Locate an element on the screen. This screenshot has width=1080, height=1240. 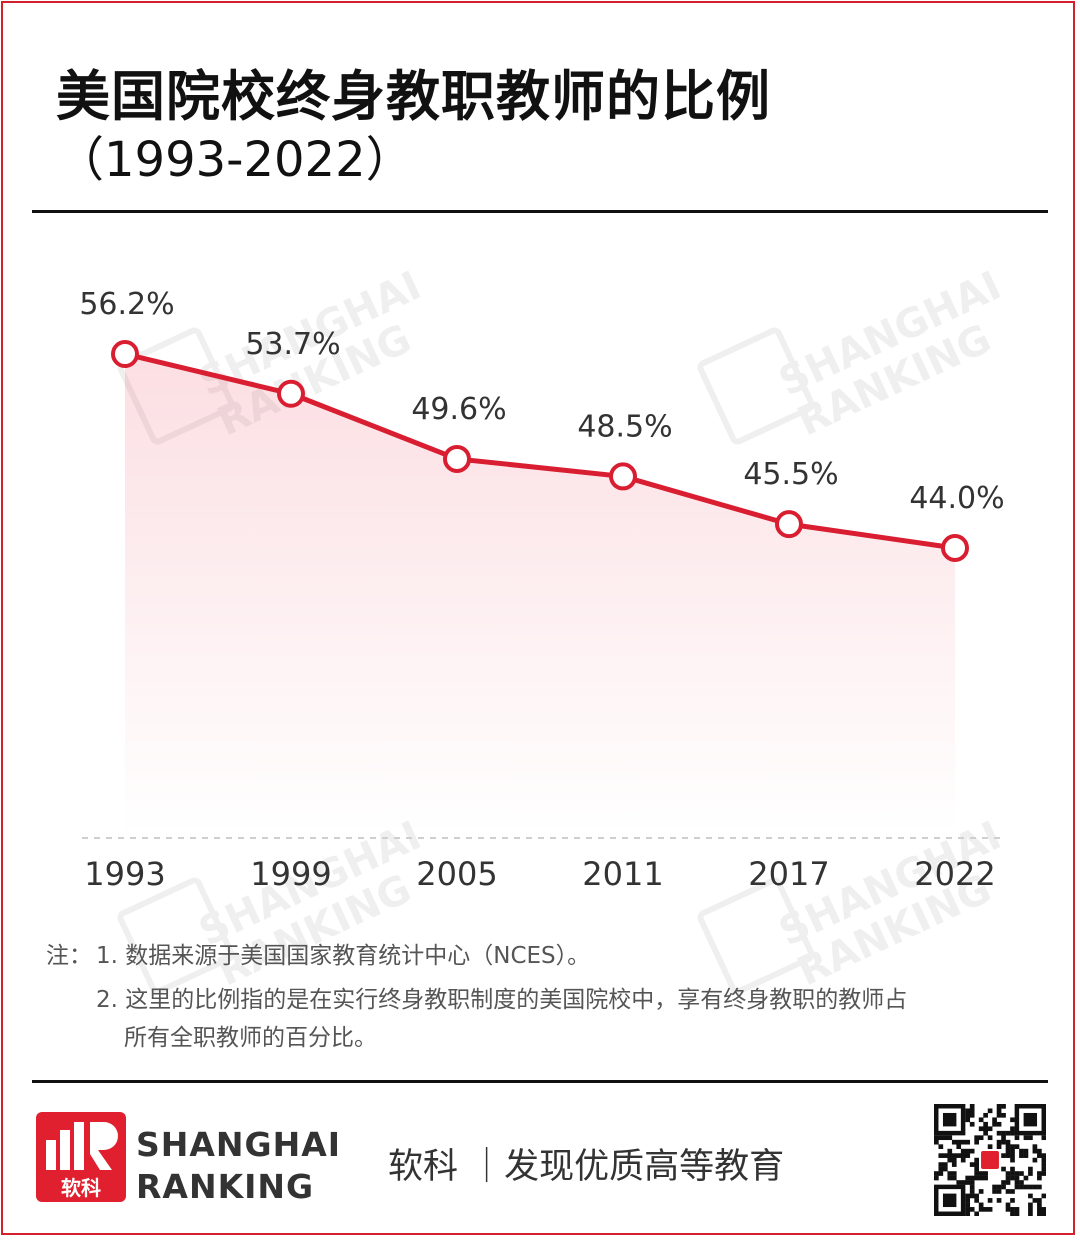
data-label: 49.6% is located at coordinates (458, 409).